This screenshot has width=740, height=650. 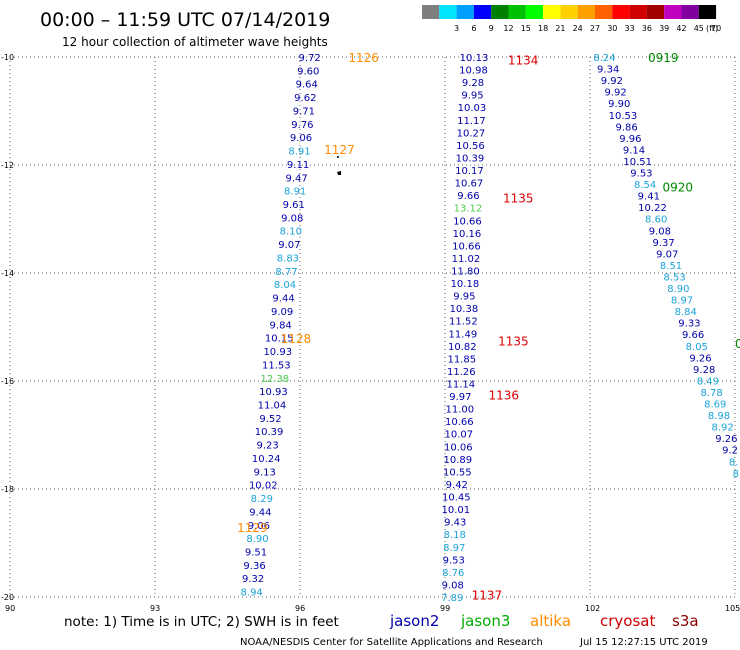 What do you see at coordinates (456, 498) in the screenshot?
I see `wave-height-value: 10.45` at bounding box center [456, 498].